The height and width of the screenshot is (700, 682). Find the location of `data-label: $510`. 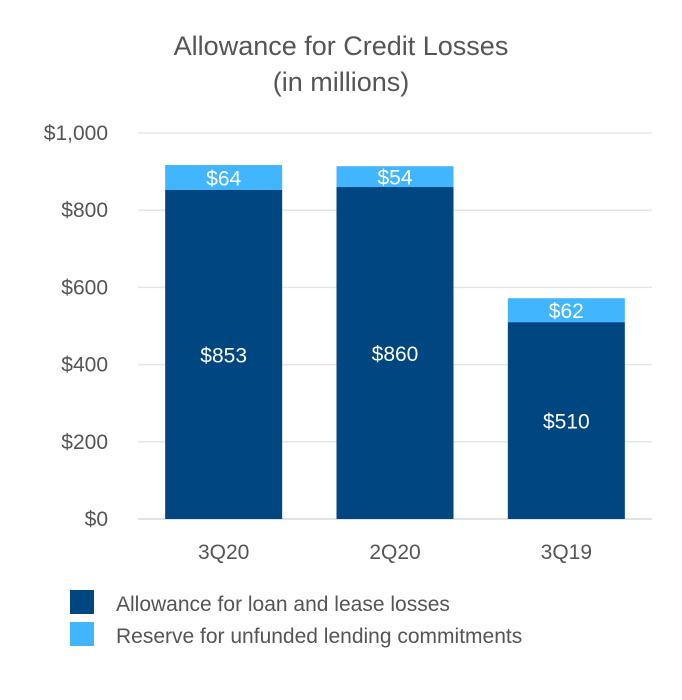

data-label: $510 is located at coordinates (566, 422).